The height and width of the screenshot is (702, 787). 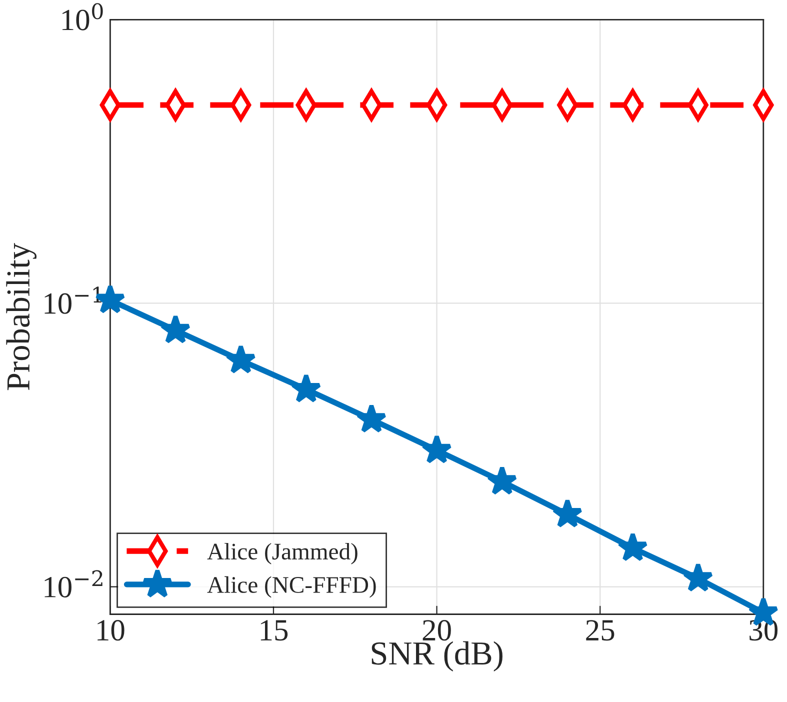 I want to click on y-tick-label: 10$^{0}$, so click(x=82, y=16).